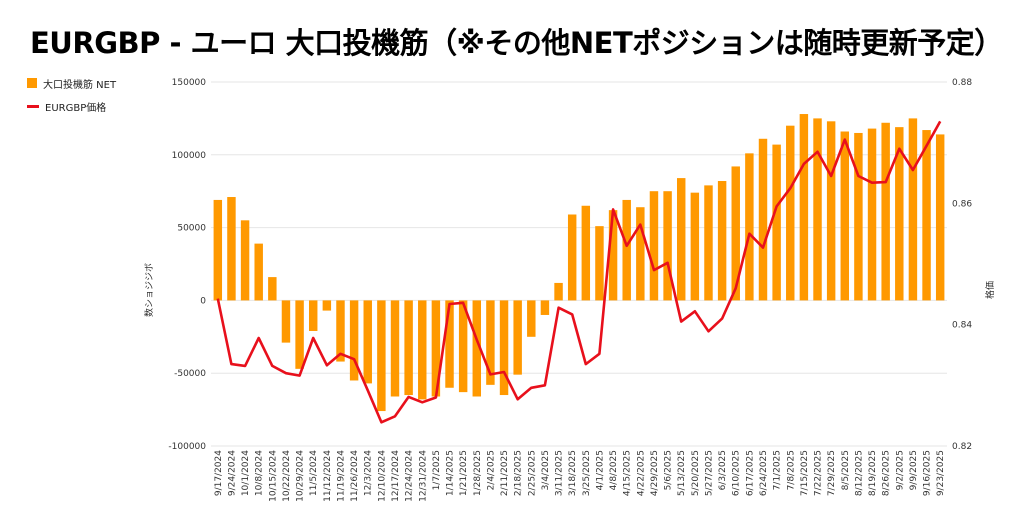 This screenshot has width=1024, height=528. I want to click on x-tick-label: 3/25/2025, so click(587, 473).